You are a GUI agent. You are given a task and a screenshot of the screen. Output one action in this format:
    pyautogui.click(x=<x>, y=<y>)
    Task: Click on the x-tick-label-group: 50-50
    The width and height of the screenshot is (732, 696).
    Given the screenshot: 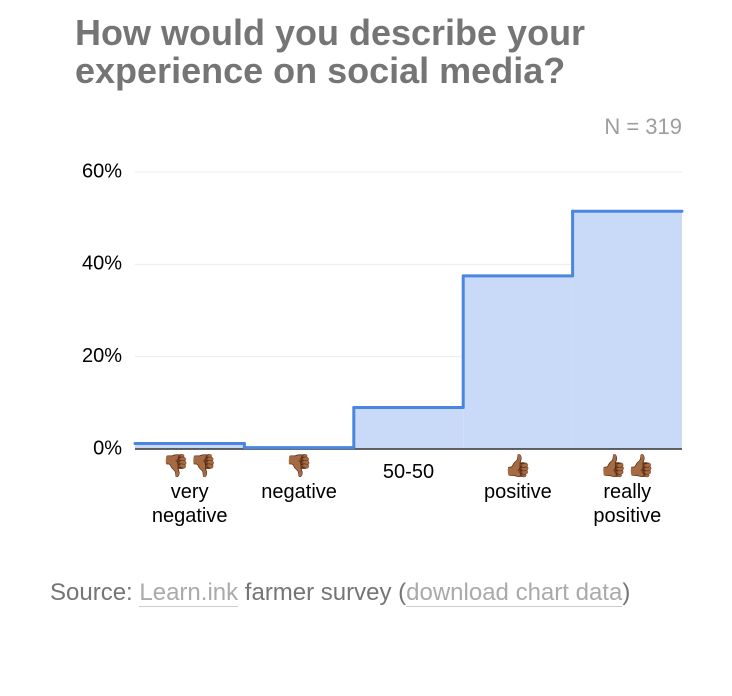 What is the action you would take?
    pyautogui.click(x=409, y=472)
    